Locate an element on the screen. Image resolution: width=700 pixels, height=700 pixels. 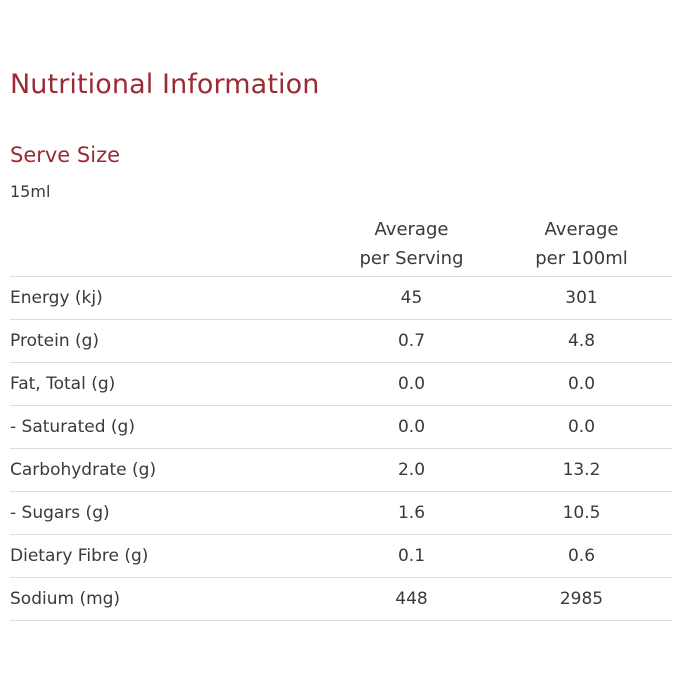
nutrient-label: Energy (kj) is located at coordinates (171, 298).